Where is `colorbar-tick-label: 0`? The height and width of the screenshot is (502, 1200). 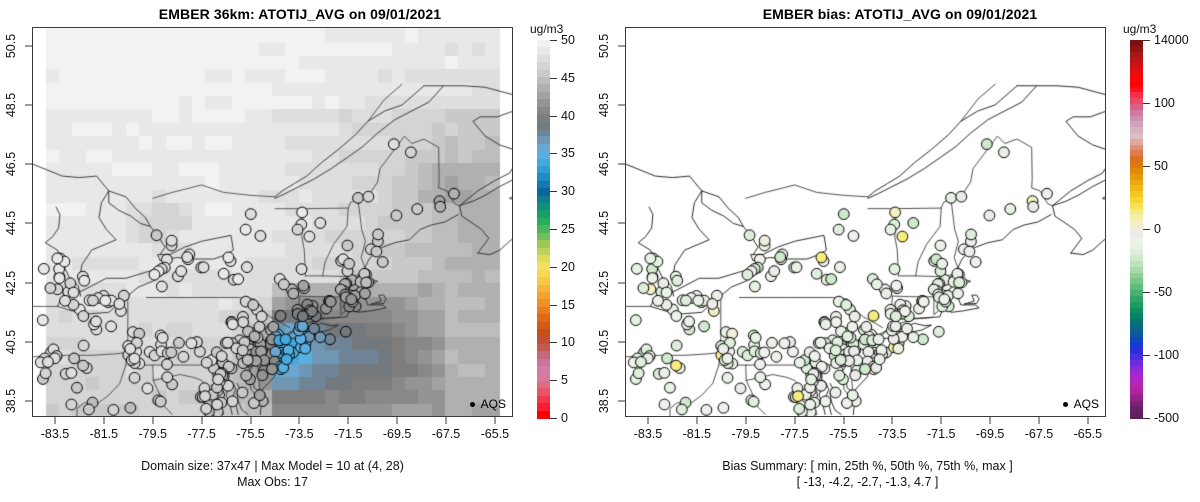
colorbar-tick-label: 0 is located at coordinates (564, 418).